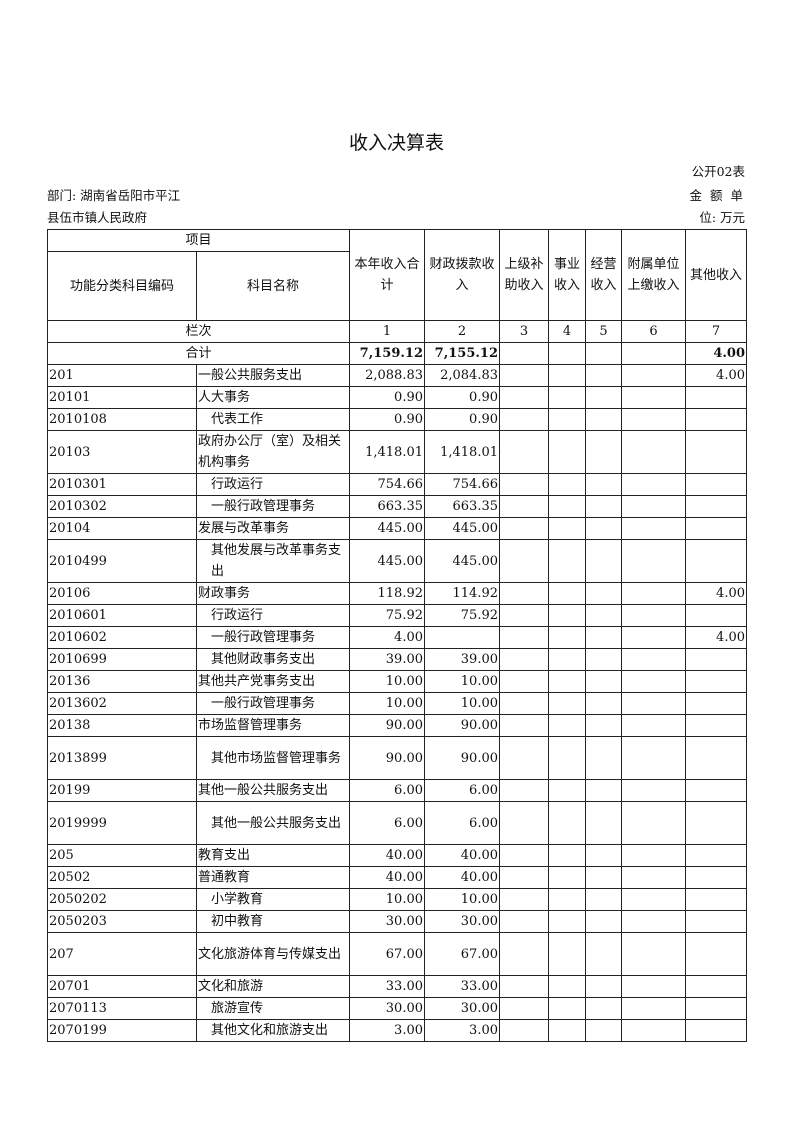 This screenshot has width=793, height=1122. Describe the element at coordinates (122, 877) in the screenshot. I see `row-code: 20502` at that location.